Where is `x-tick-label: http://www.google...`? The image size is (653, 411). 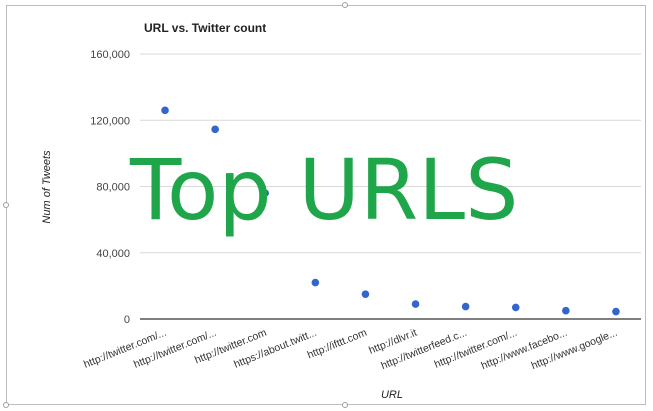 x-tick-label: http://www.google... is located at coordinates (574, 349).